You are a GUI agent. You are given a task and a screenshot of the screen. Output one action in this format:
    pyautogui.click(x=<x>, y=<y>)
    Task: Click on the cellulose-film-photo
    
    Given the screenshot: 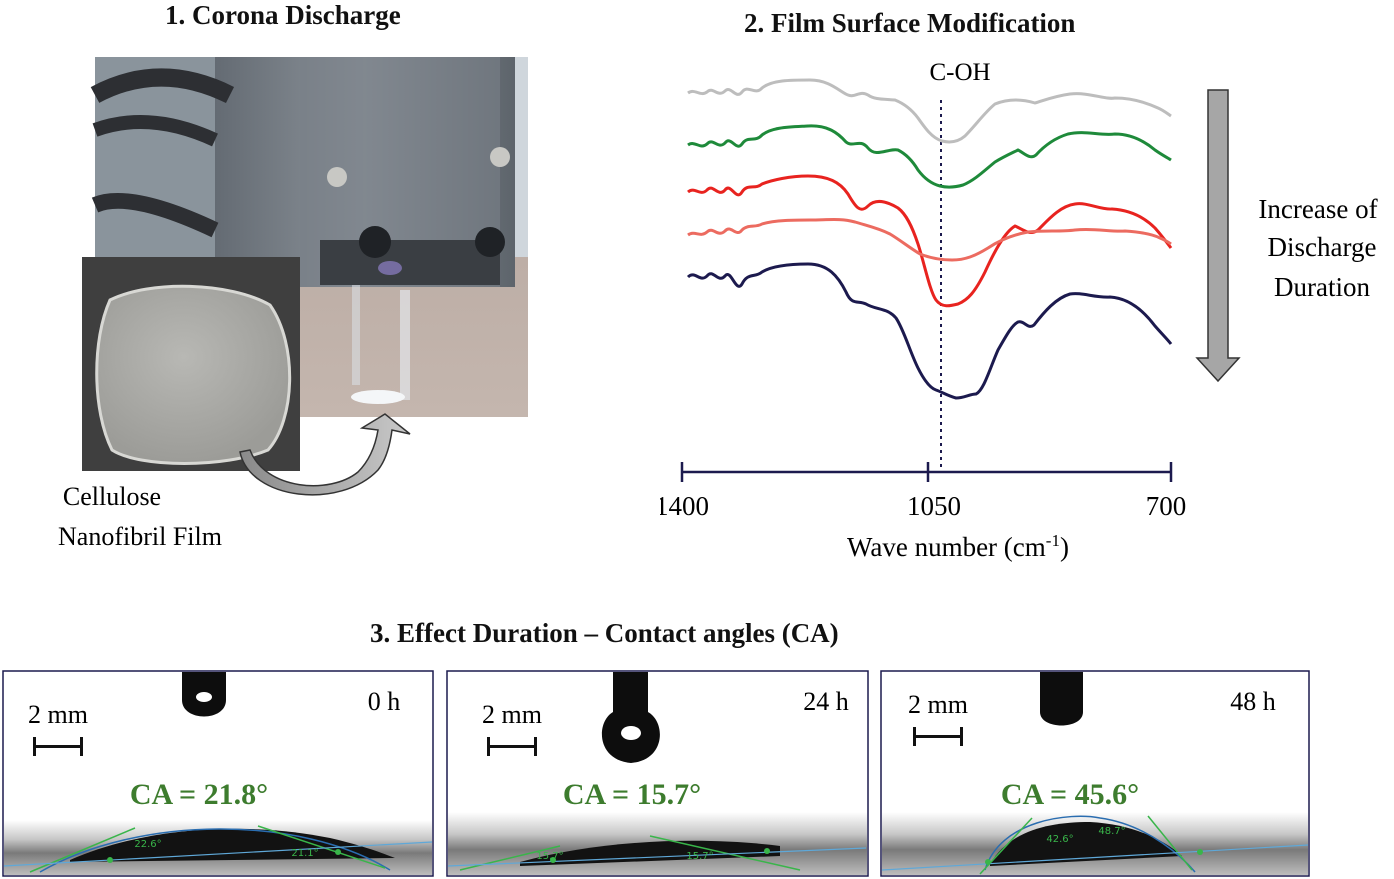 What is the action you would take?
    pyautogui.click(x=191, y=364)
    